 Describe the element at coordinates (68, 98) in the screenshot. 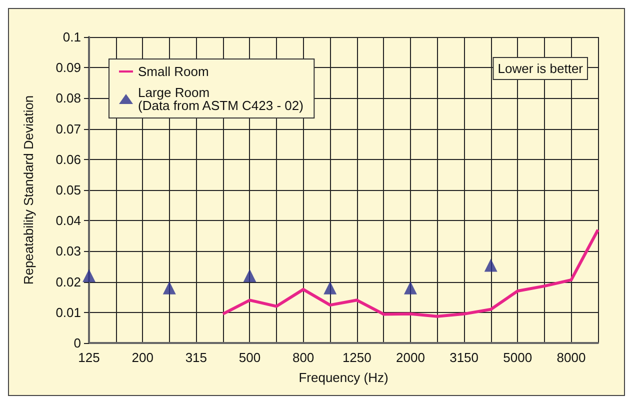

I see `y-tick-label: 0.08` at that location.